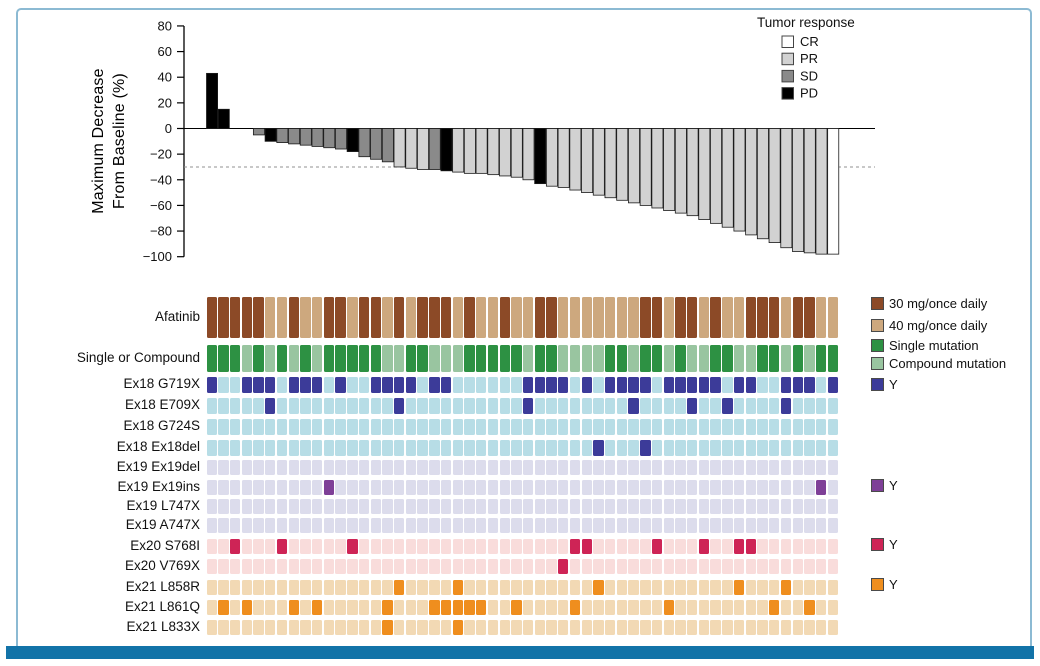  Describe the element at coordinates (98, 141) in the screenshot. I see `y-axis-title-line1: Maximum Decrease` at that location.